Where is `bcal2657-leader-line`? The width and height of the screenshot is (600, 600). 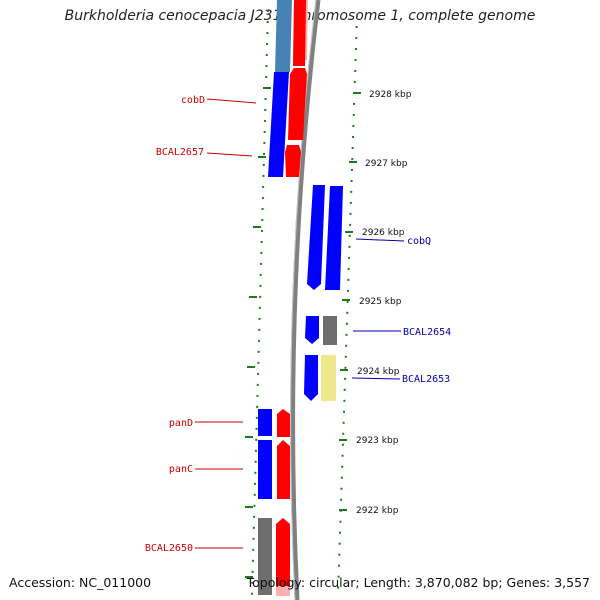 bcal2657-leader-line is located at coordinates (229, 154).